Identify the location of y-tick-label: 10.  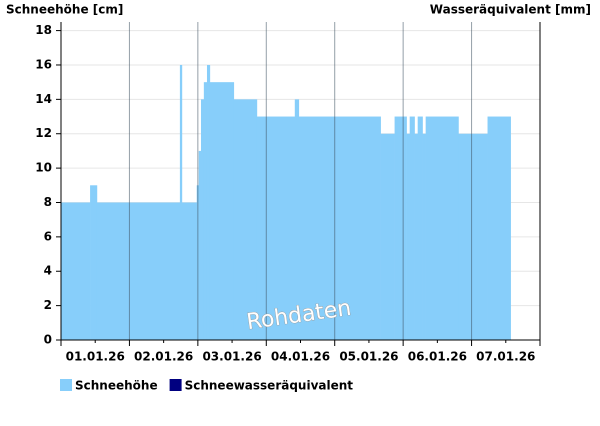
(43, 168).